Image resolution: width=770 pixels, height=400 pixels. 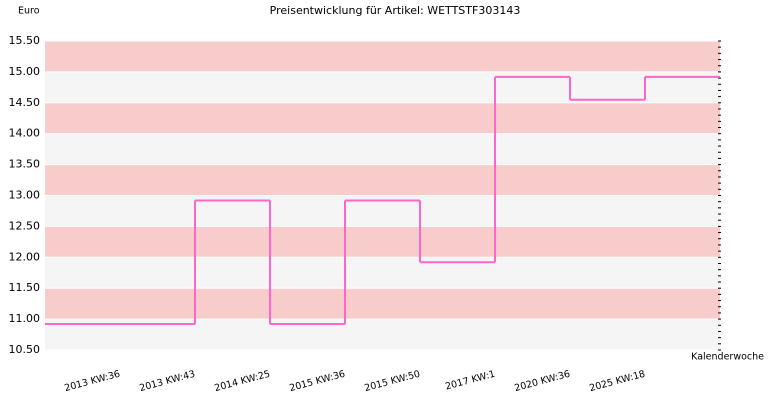 I want to click on x-tick-label: 2015 KW:50, so click(x=392, y=381).